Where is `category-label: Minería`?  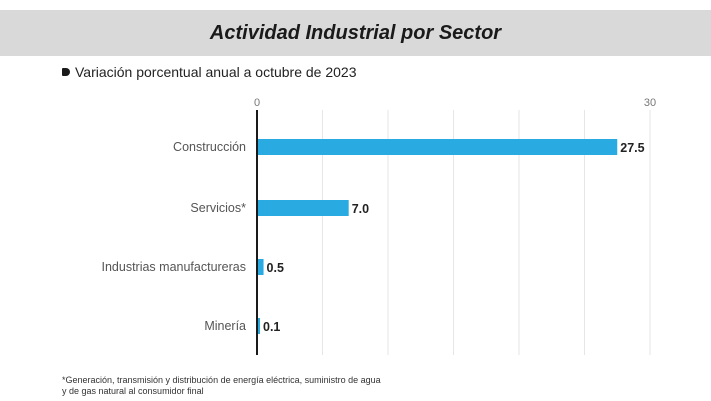 category-label: Minería is located at coordinates (225, 326).